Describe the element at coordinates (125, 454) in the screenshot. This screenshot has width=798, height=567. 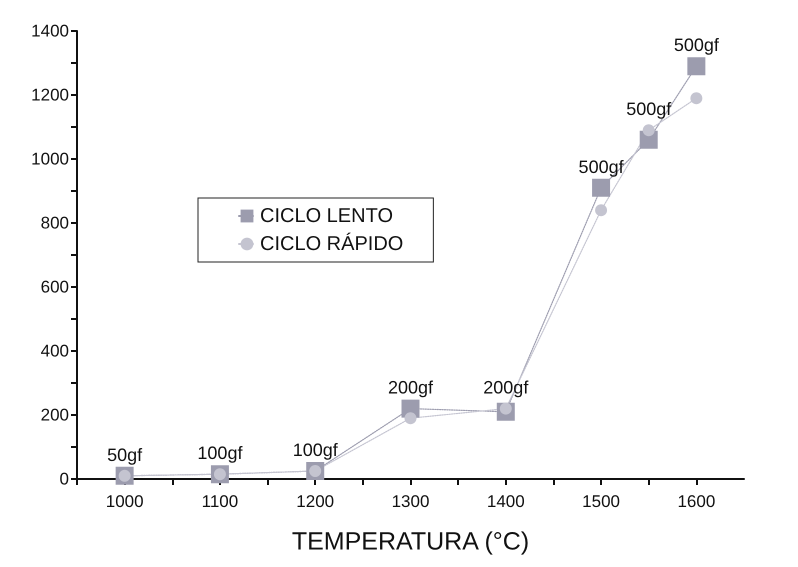
I see `annotation: 50gf` at that location.